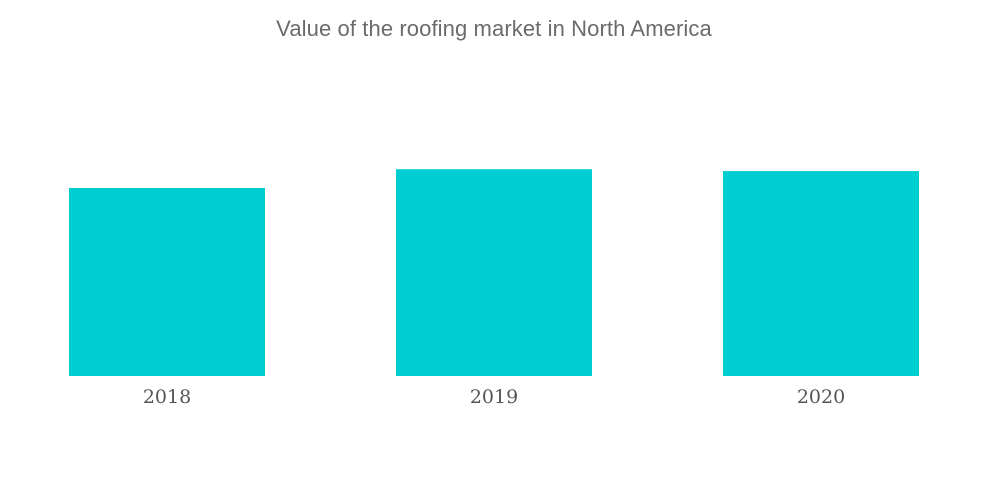  What do you see at coordinates (821, 273) in the screenshot?
I see `bar-2020` at bounding box center [821, 273].